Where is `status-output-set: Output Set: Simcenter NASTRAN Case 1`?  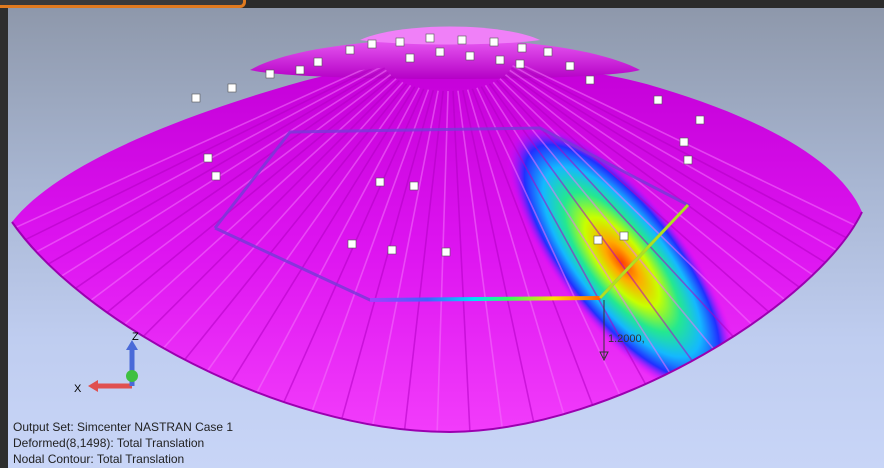 status-output-set: Output Set: Simcenter NASTRAN Case 1 is located at coordinates (123, 427).